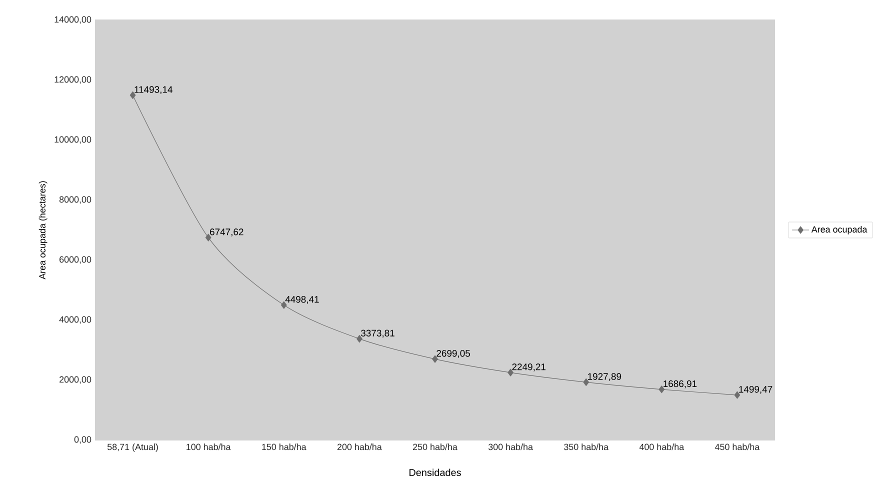  What do you see at coordinates (453, 354) in the screenshot?
I see `data-label: 2699,05` at bounding box center [453, 354].